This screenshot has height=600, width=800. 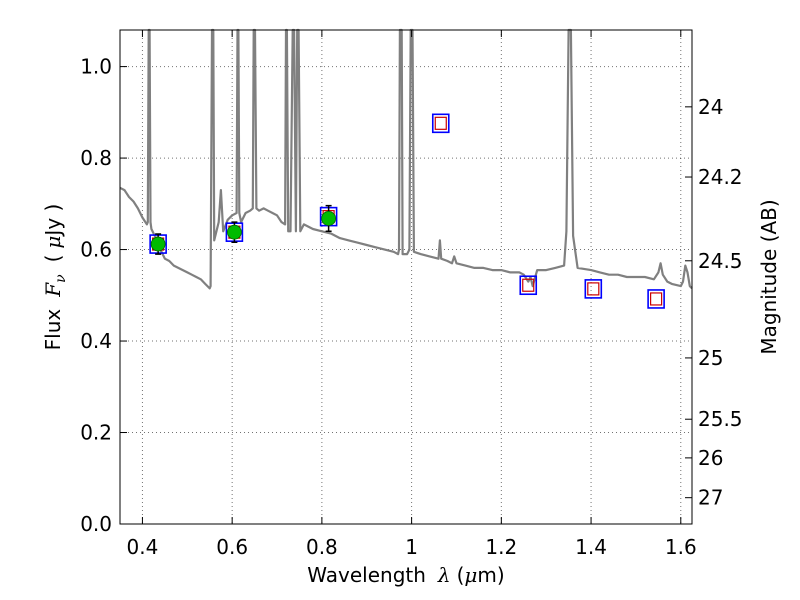 What do you see at coordinates (232, 547) in the screenshot?
I see `x-tick-label: 0.6` at bounding box center [232, 547].